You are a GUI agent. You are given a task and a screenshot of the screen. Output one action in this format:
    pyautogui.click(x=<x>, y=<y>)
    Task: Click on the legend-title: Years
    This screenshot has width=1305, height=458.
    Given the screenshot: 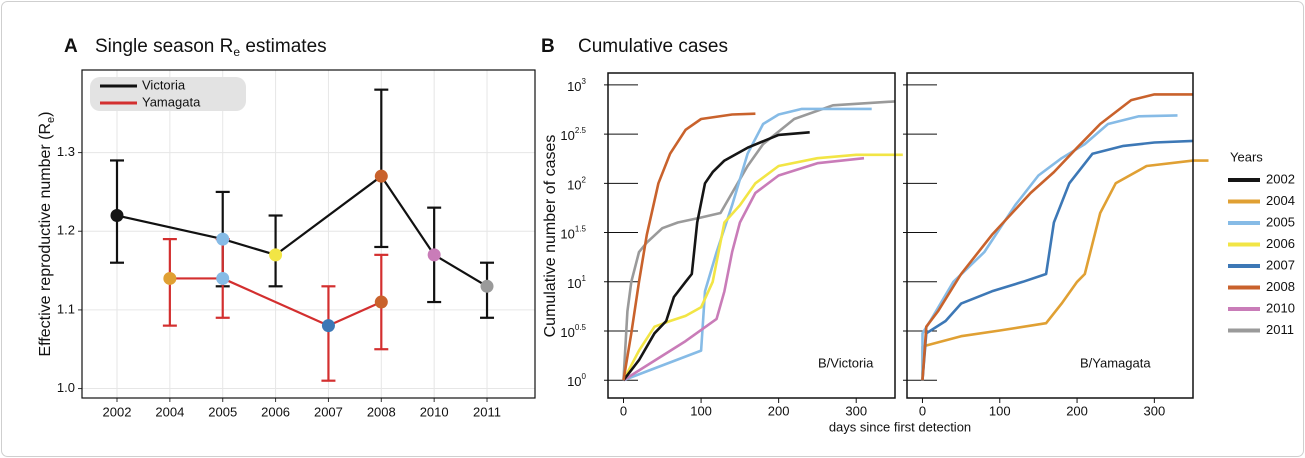 What is the action you would take?
    pyautogui.click(x=1246, y=156)
    